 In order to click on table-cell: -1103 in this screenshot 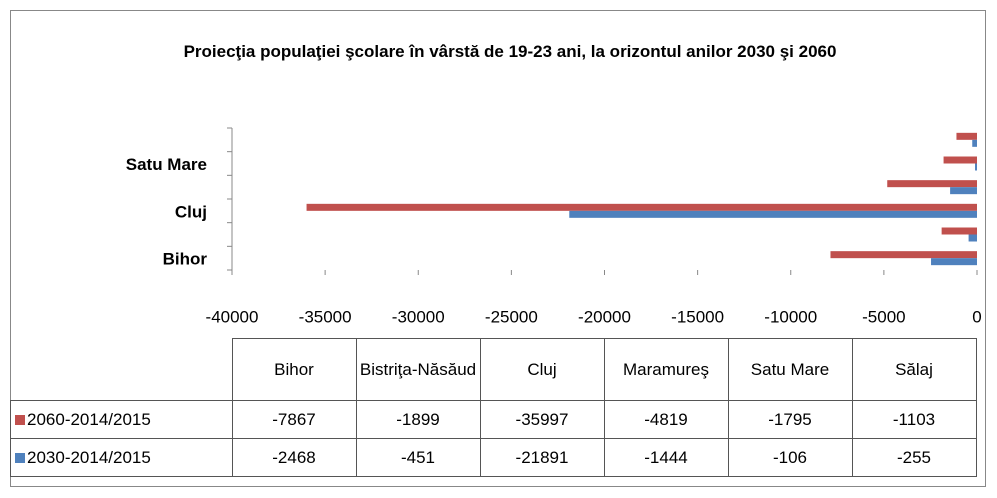, I will do `click(914, 419)`.